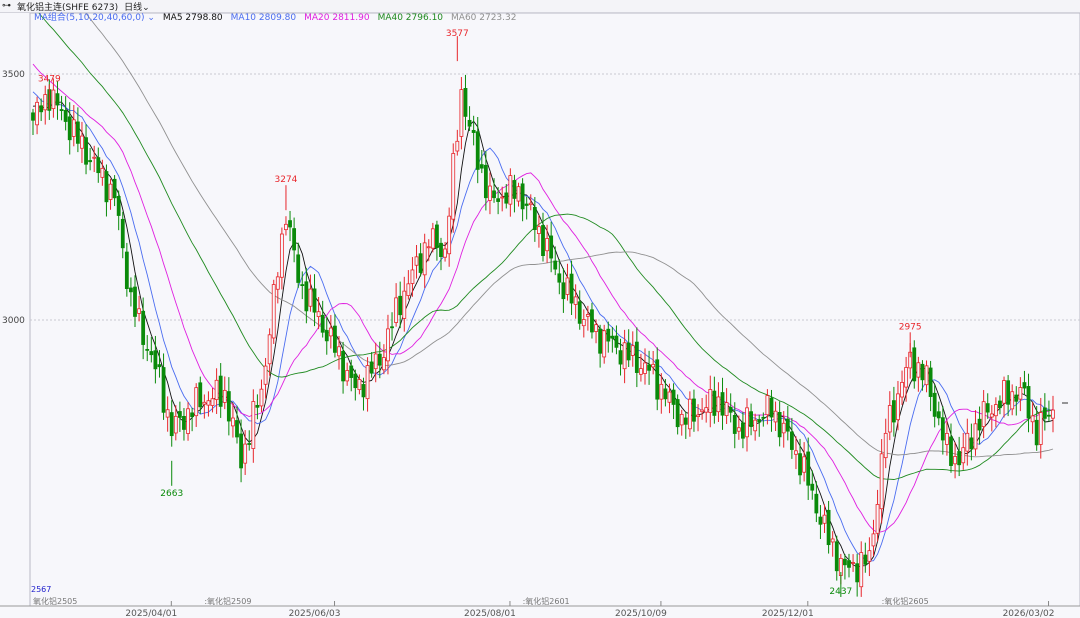  I want to click on x-tick-label: 2025/08/01, so click(490, 613).